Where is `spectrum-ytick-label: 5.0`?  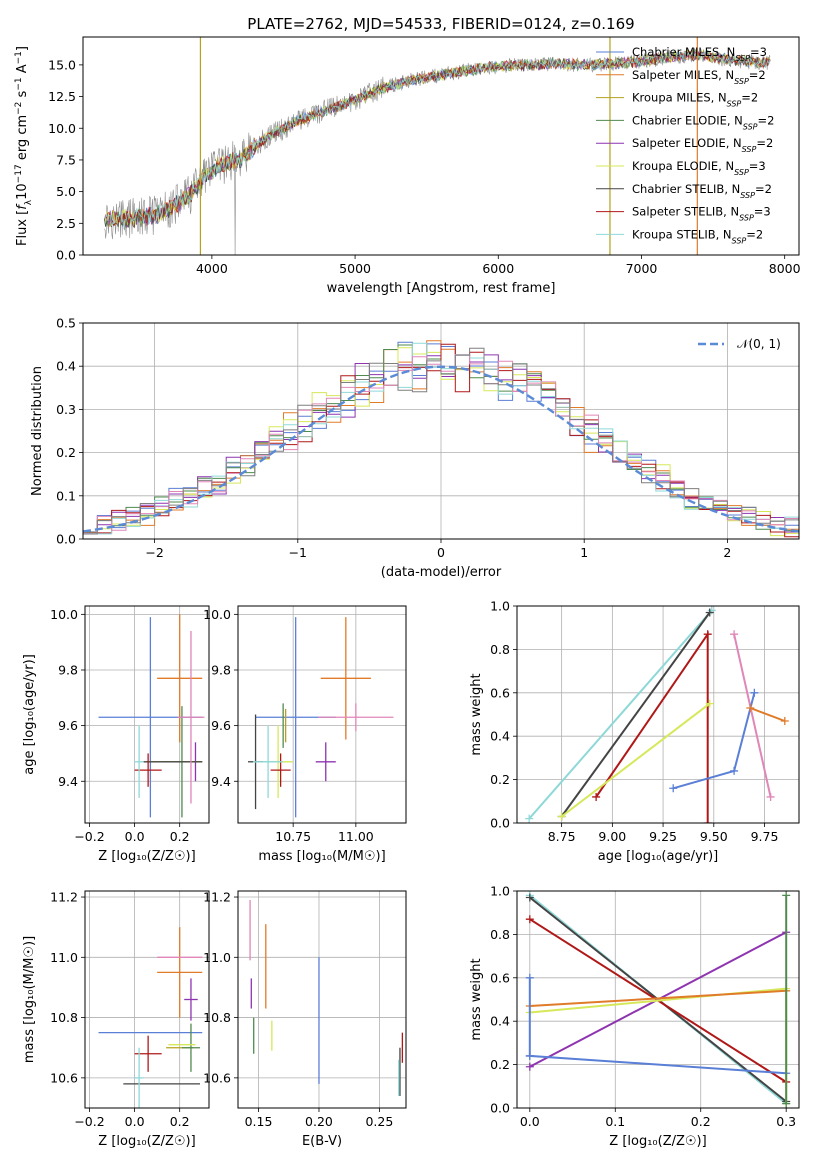 spectrum-ytick-label: 5.0 is located at coordinates (66, 191).